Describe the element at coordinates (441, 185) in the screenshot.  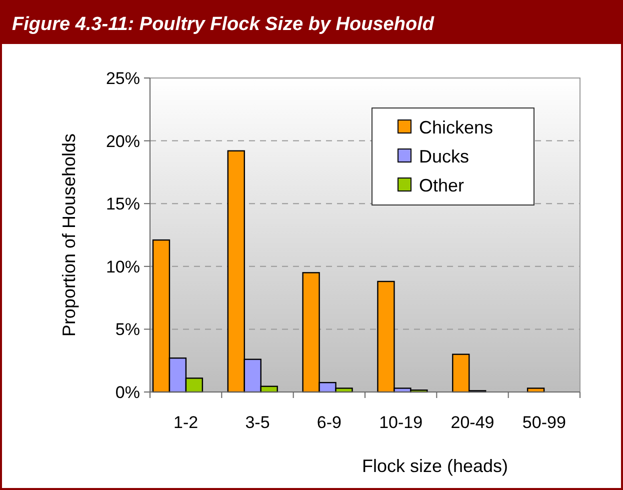
I see `legend-label: Other` at that location.